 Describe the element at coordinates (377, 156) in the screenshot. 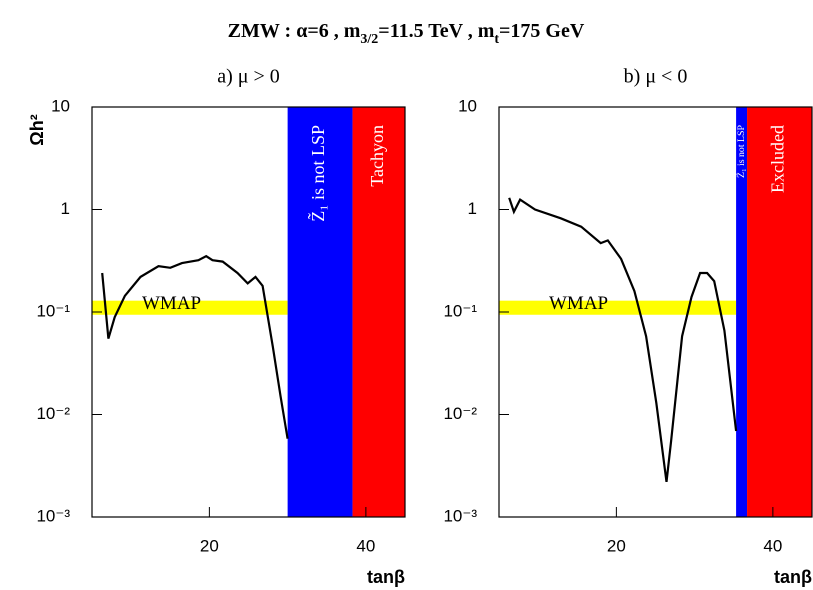

I see `band-label: Tachyon` at that location.